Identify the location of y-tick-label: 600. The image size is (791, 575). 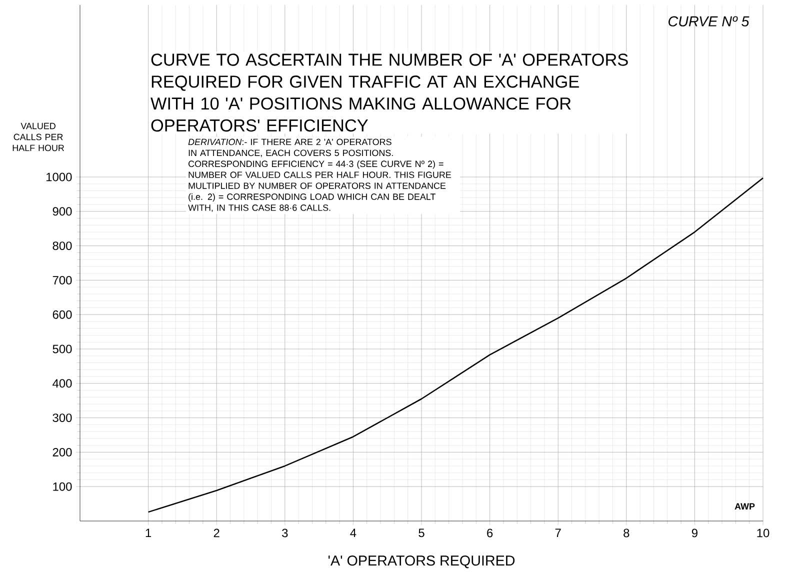
(62, 314).